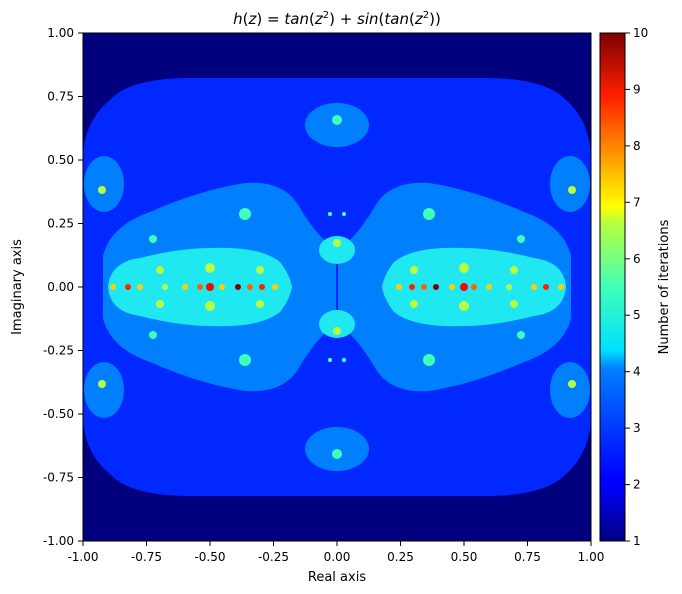 The width and height of the screenshot is (682, 594). Describe the element at coordinates (60, 33) in the screenshot. I see `y-tick-label: 1.00` at that location.